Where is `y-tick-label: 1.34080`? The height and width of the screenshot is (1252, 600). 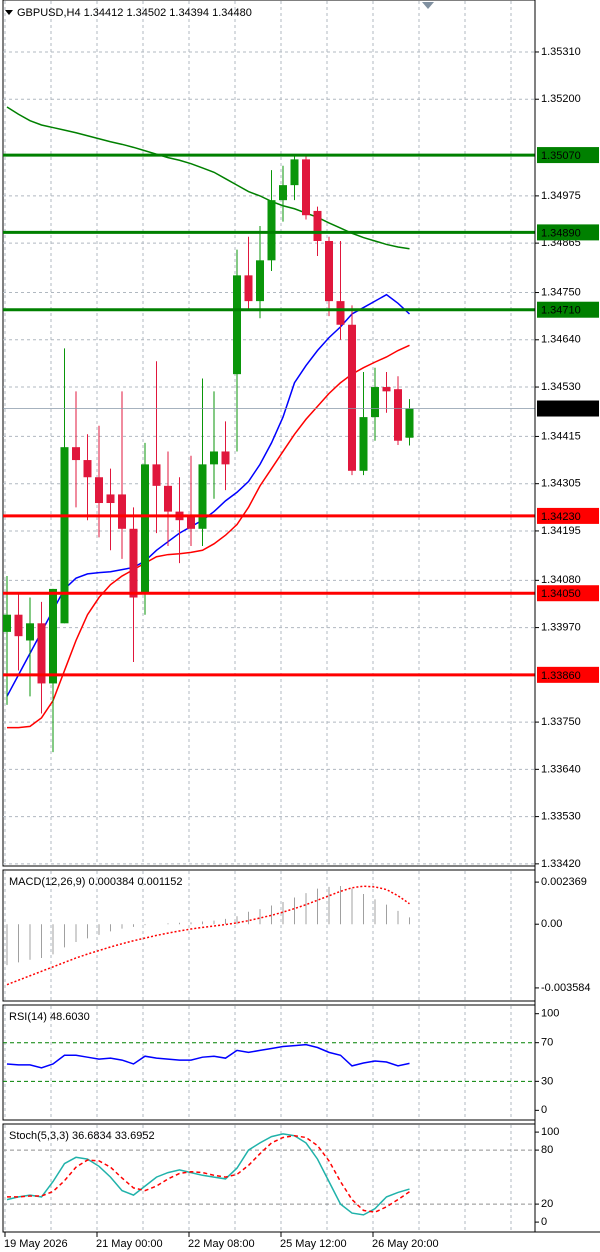
y-tick-label: 1.34080 is located at coordinates (561, 580).